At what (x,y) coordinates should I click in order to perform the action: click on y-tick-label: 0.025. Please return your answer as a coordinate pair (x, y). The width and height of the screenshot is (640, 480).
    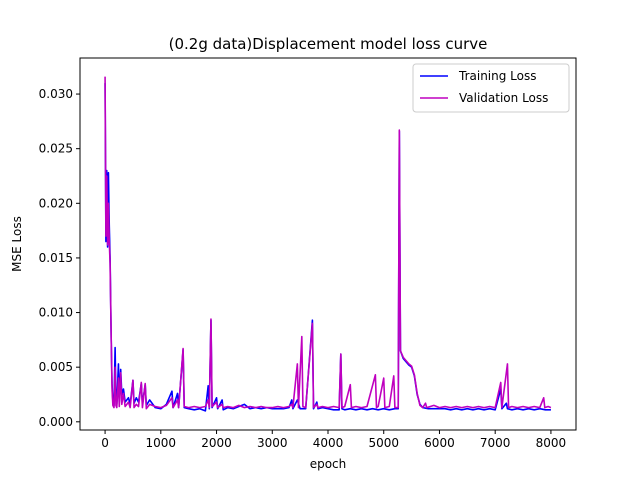
    Looking at the image, I should click on (56, 149).